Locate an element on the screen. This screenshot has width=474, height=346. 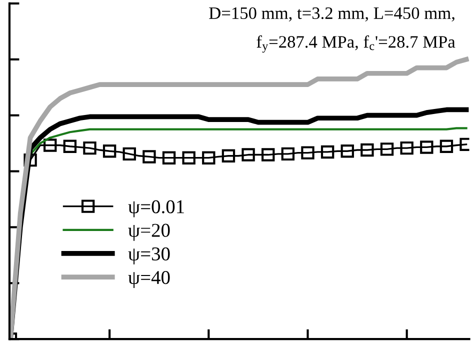
legend-label: ψ=30 is located at coordinates (149, 255).